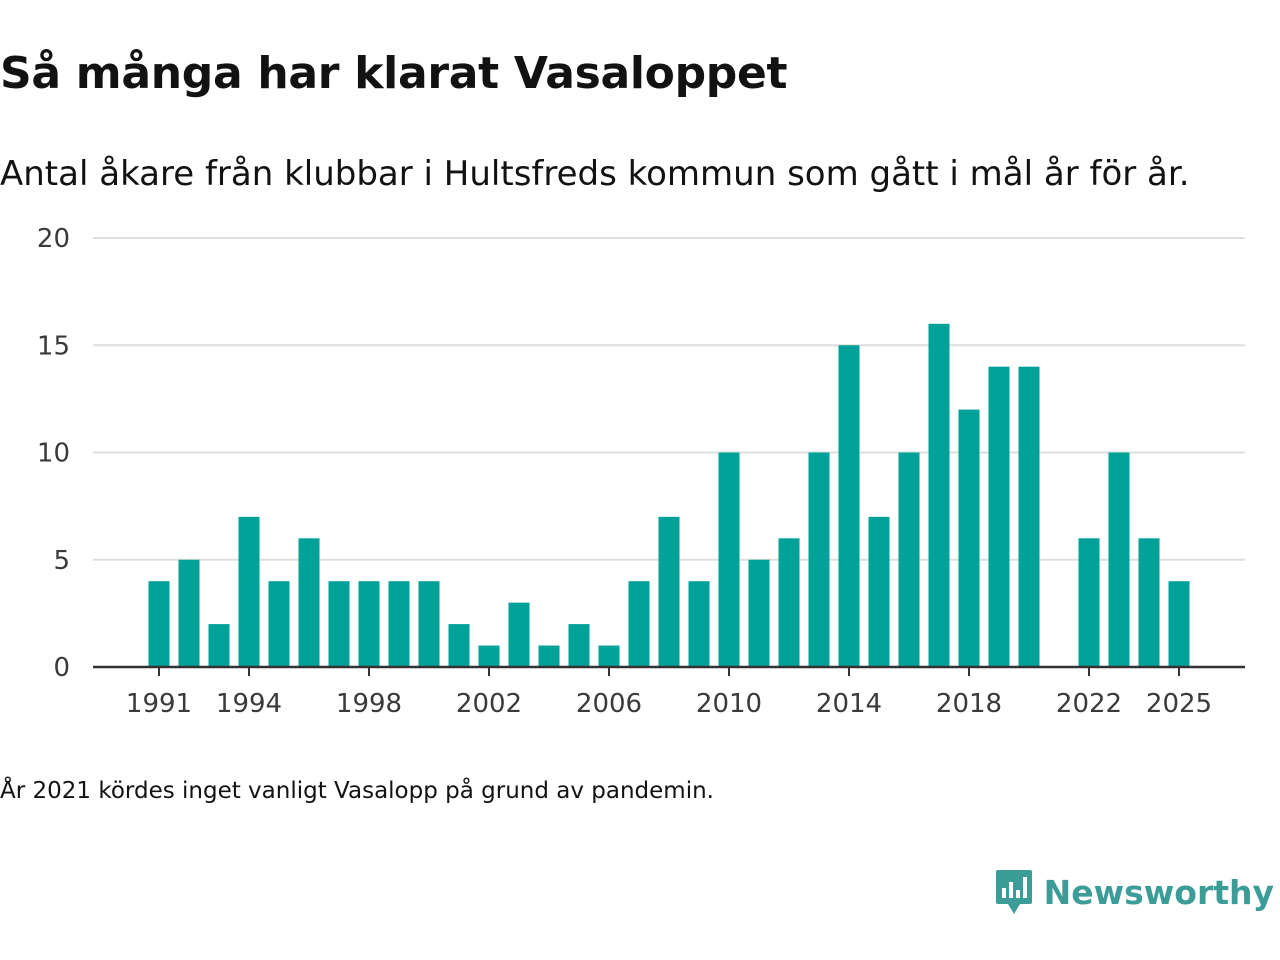  I want to click on x-tick-label-1994: 1994, so click(249, 704).